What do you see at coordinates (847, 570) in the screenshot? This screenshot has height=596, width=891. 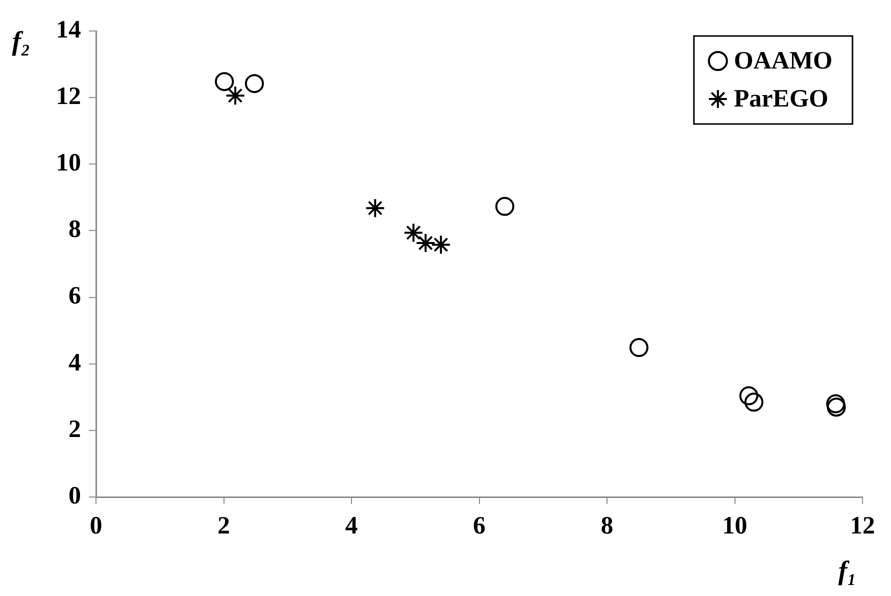 I see `x-axis-title: f₁` at bounding box center [847, 570].